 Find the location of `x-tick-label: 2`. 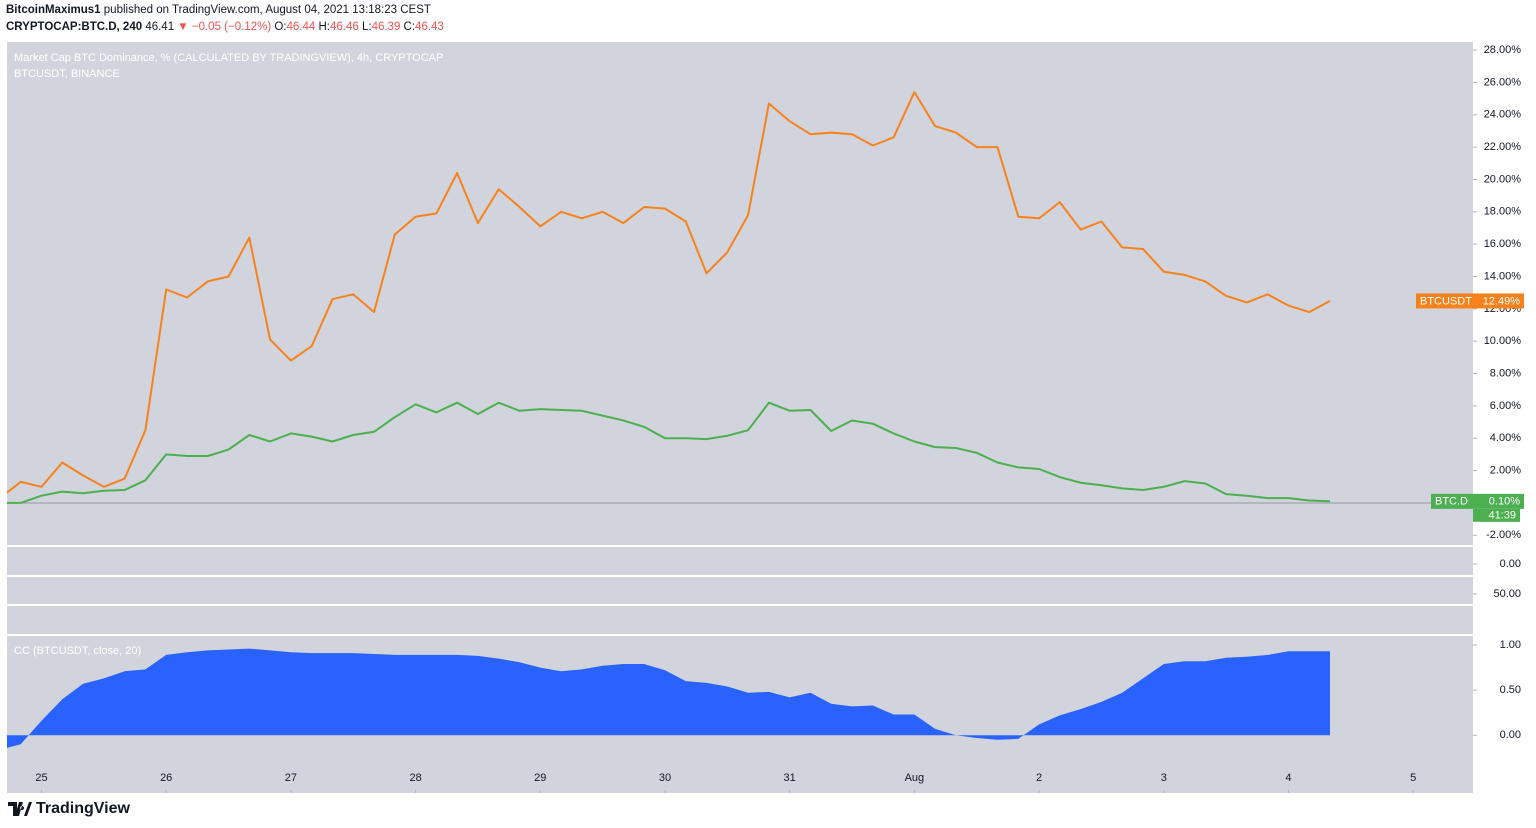

x-tick-label: 2 is located at coordinates (1039, 778).